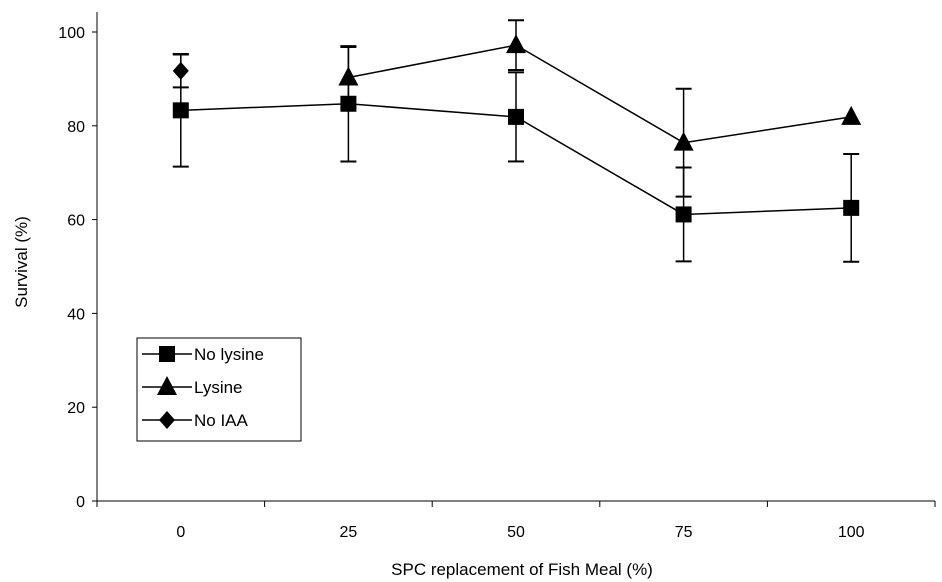 This screenshot has height=582, width=942. What do you see at coordinates (349, 532) in the screenshot?
I see `x-tick-label: 25` at bounding box center [349, 532].